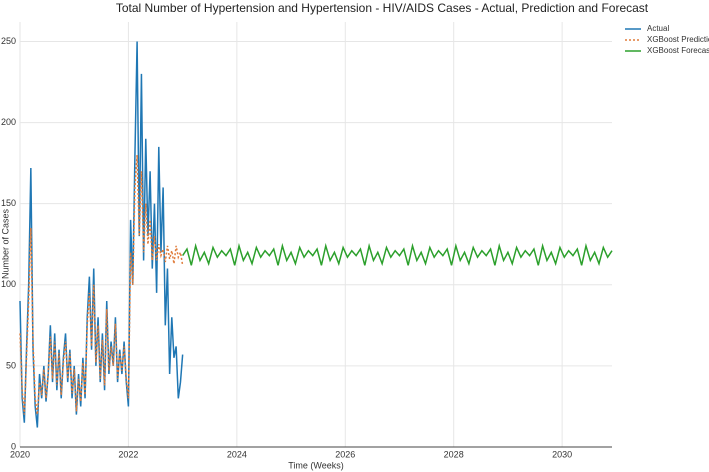 This screenshot has height=472, width=709. I want to click on y-axis-label: Number of Cases, so click(5, 243).